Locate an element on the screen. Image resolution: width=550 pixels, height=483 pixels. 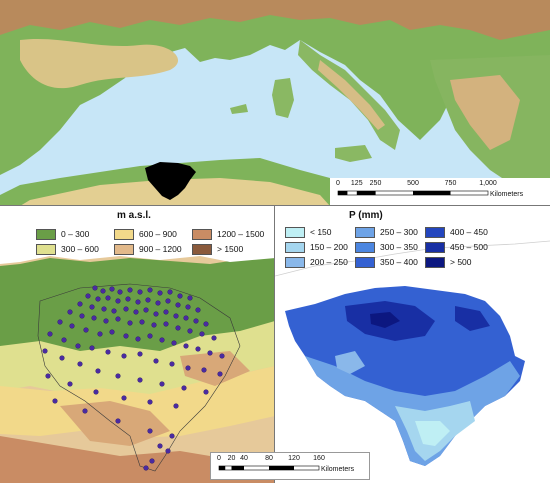
precipitation-legend-label-3: 250 – 300 is located at coordinates (399, 232).